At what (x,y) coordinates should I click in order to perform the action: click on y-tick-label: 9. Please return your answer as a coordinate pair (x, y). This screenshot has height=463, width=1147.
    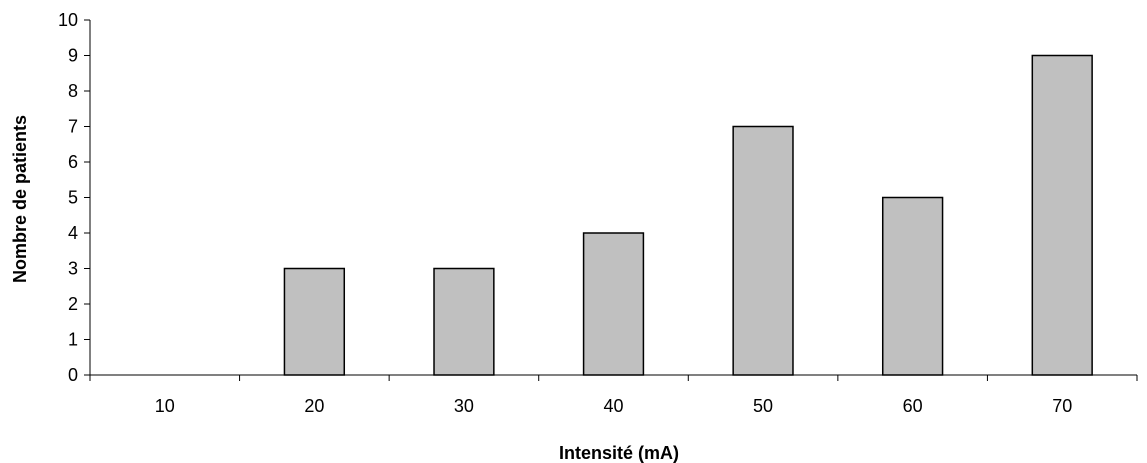
    Looking at the image, I should click on (73, 56).